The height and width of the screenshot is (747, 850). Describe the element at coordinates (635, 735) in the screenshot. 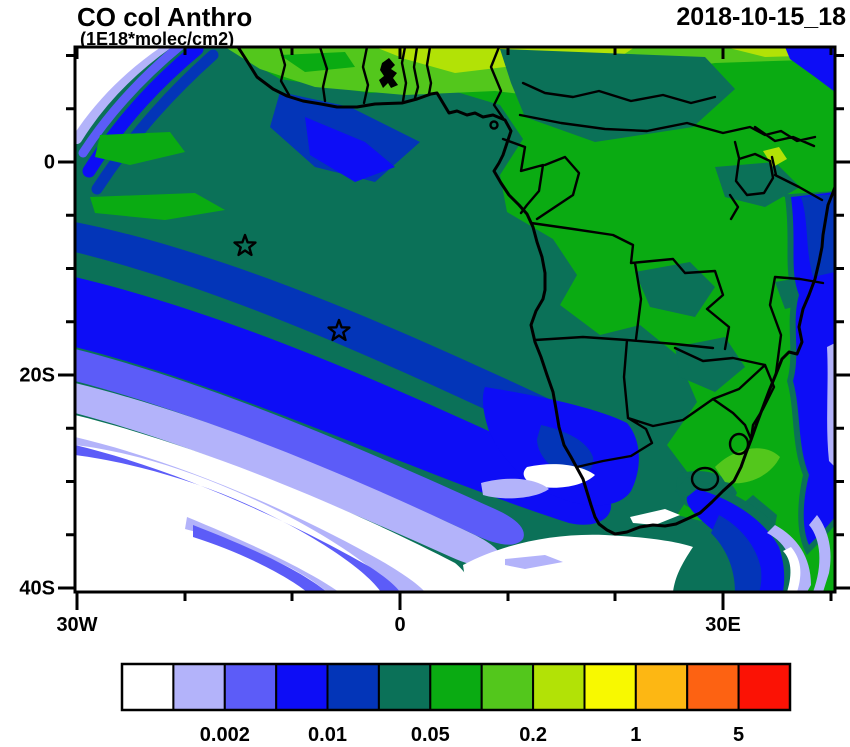

I see `colorbar-tick-1: 1` at that location.